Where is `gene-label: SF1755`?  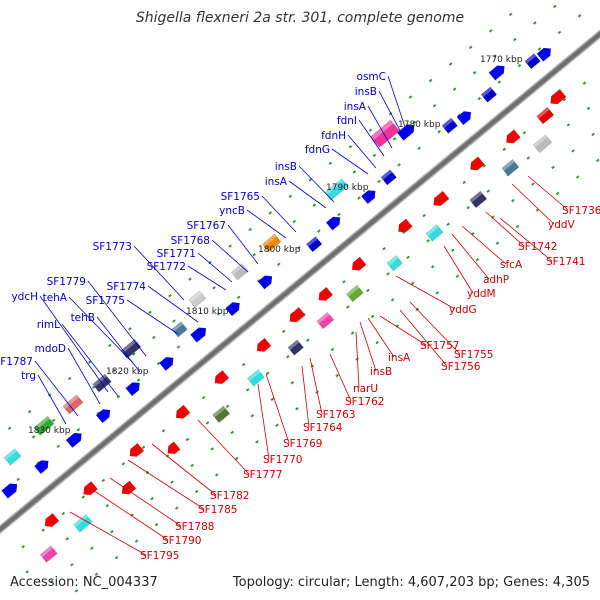
gene-label: SF1755 is located at coordinates (473, 355).